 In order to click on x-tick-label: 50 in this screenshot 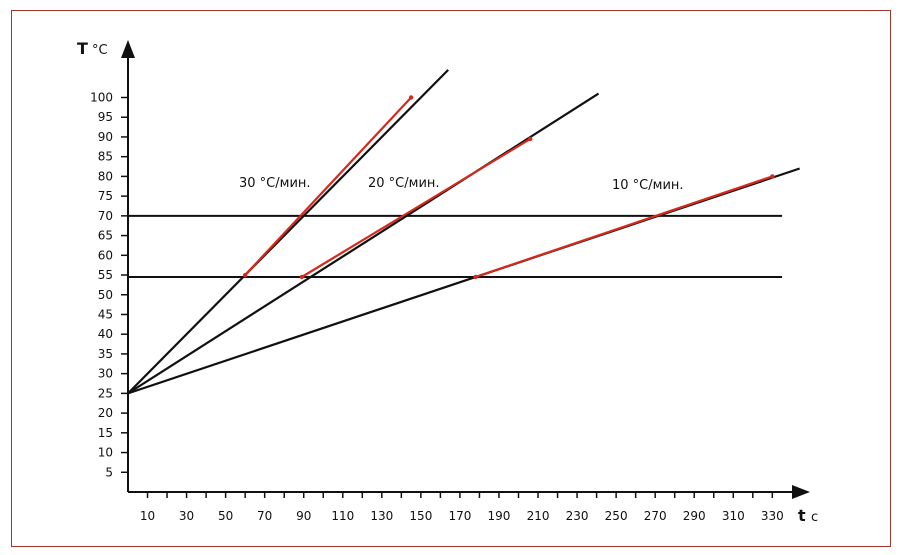, I will do `click(225, 516)`.